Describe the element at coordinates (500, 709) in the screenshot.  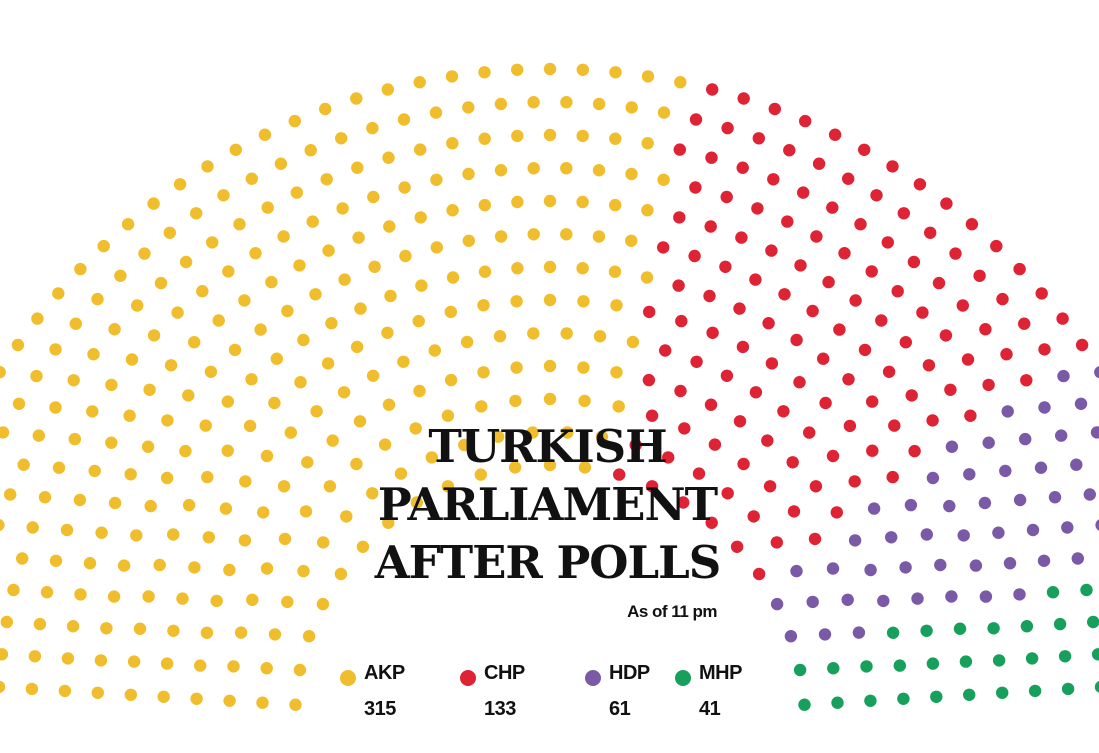
I see `legend-value-chp: 133` at that location.